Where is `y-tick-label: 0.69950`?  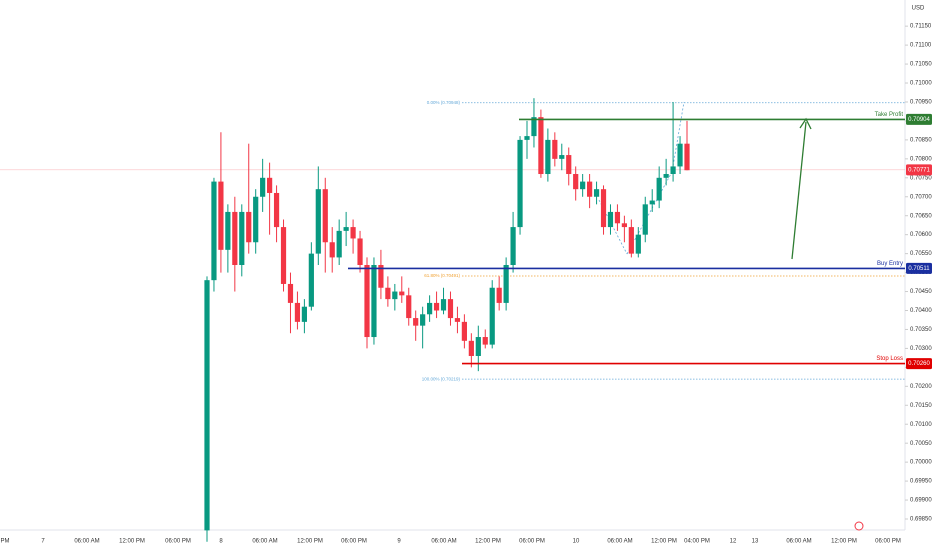
y-tick-label: 0.69950 is located at coordinates (921, 482).